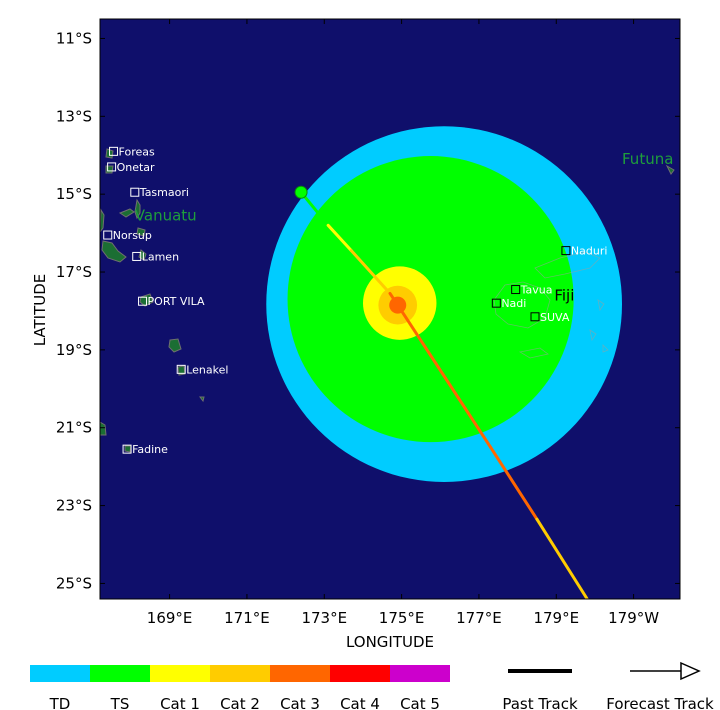  What do you see at coordinates (670, 169) in the screenshot?
I see `island-futuna` at bounding box center [670, 169].